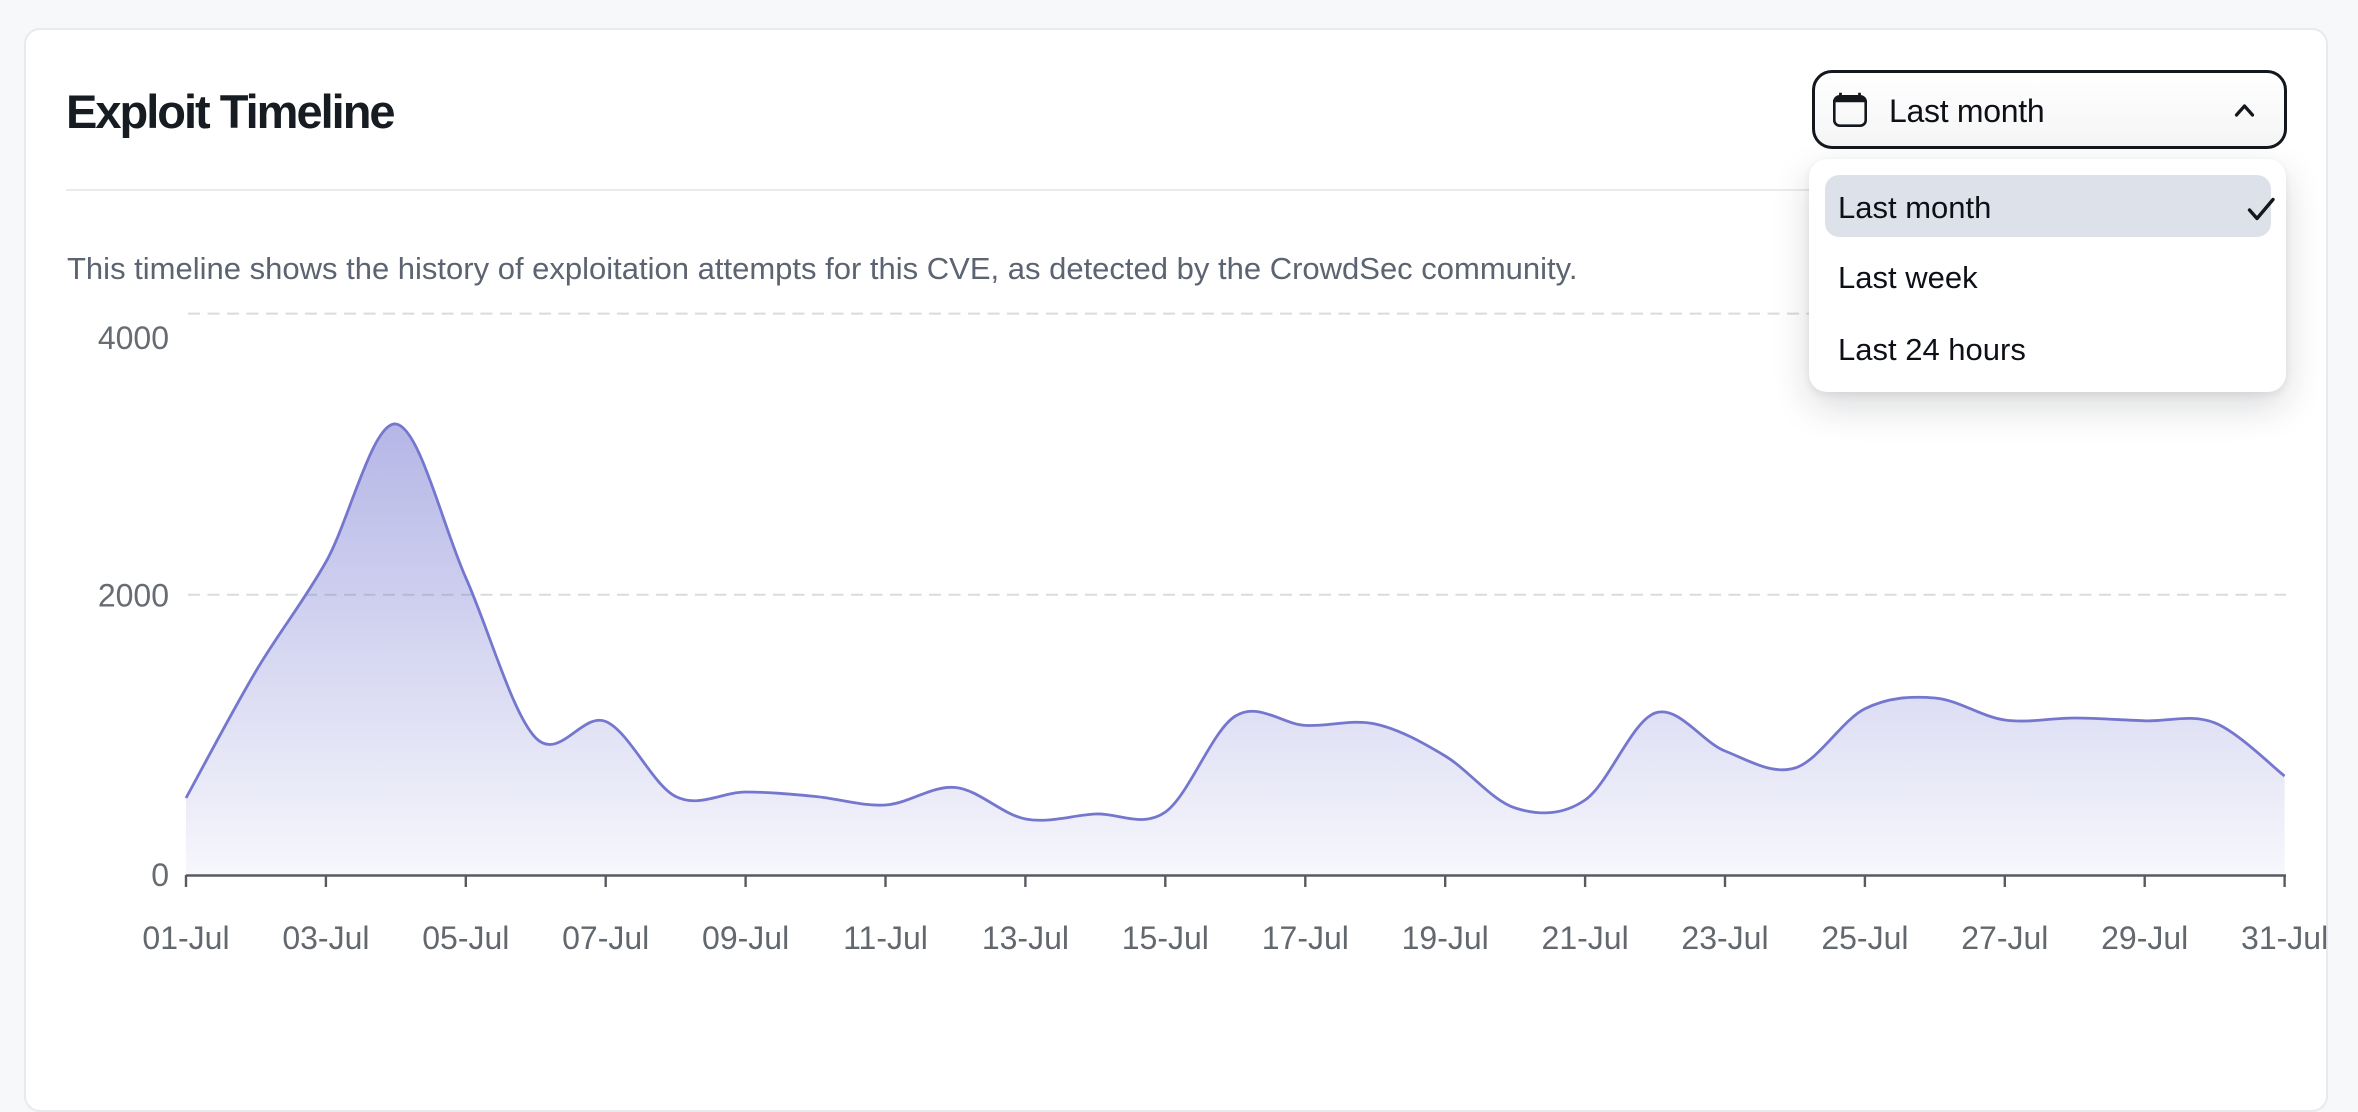 Image resolution: width=2358 pixels, height=1112 pixels. Describe the element at coordinates (325, 938) in the screenshot. I see `svg-text: 03-Jul` at that location.